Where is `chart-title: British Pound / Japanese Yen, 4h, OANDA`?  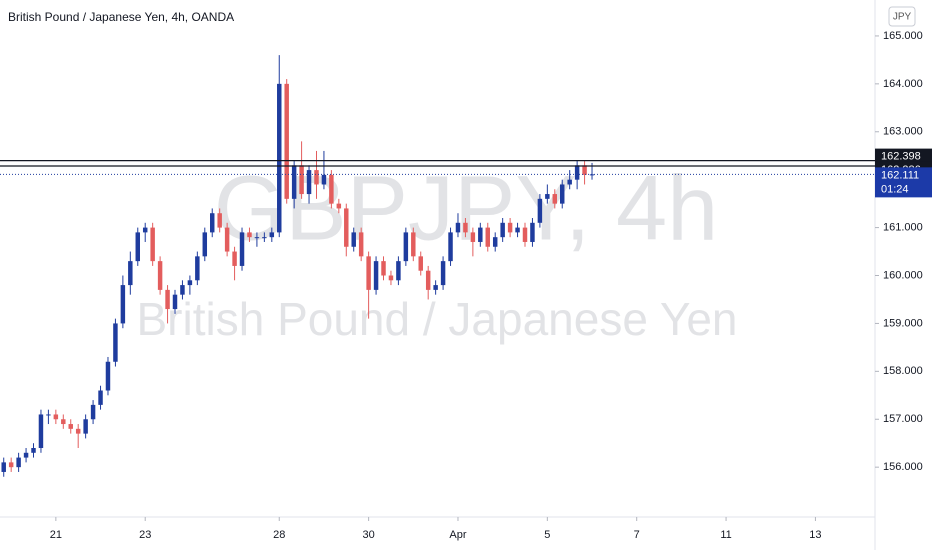
chart-title: British Pound / Japanese Yen, 4h, OANDA is located at coordinates (121, 17).